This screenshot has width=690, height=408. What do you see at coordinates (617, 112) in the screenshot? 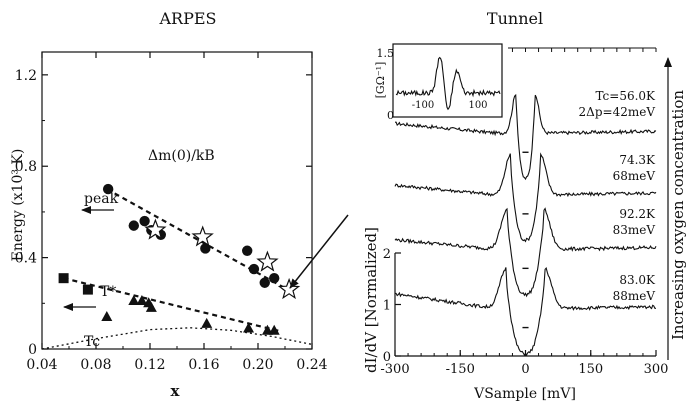
I see `curve-label-1-gap: 2Δp=42meV` at bounding box center [617, 112].